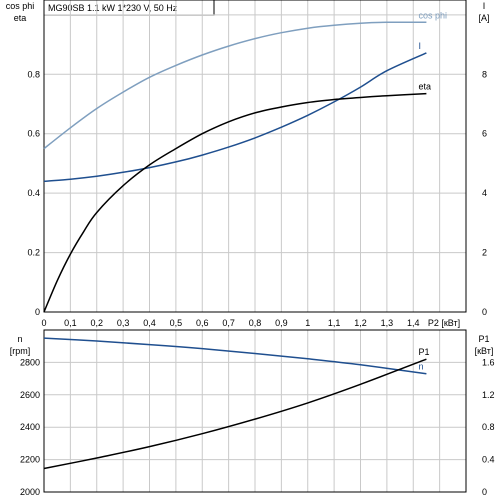 The width and height of the screenshot is (500, 500). Describe the element at coordinates (483, 339) in the screenshot. I see `bottom-right-axis-title-1: P1` at that location.